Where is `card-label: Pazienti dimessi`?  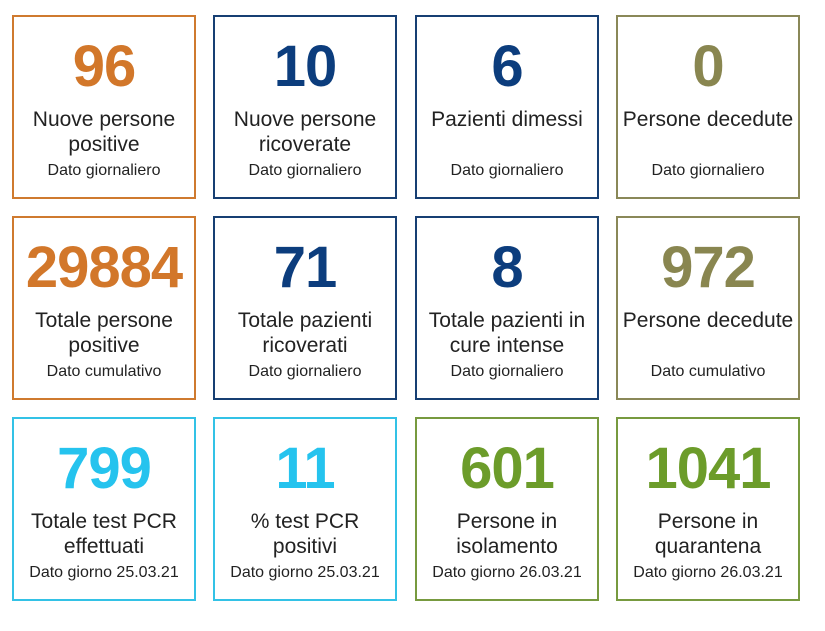
card-label: Pazienti dimessi is located at coordinates (507, 119).